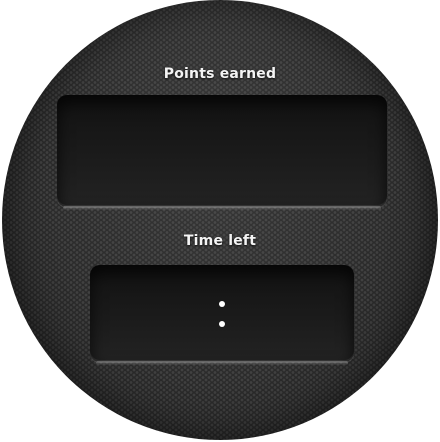 The height and width of the screenshot is (442, 440). What do you see at coordinates (222, 303) in the screenshot?
I see `colon-dot-top` at bounding box center [222, 303].